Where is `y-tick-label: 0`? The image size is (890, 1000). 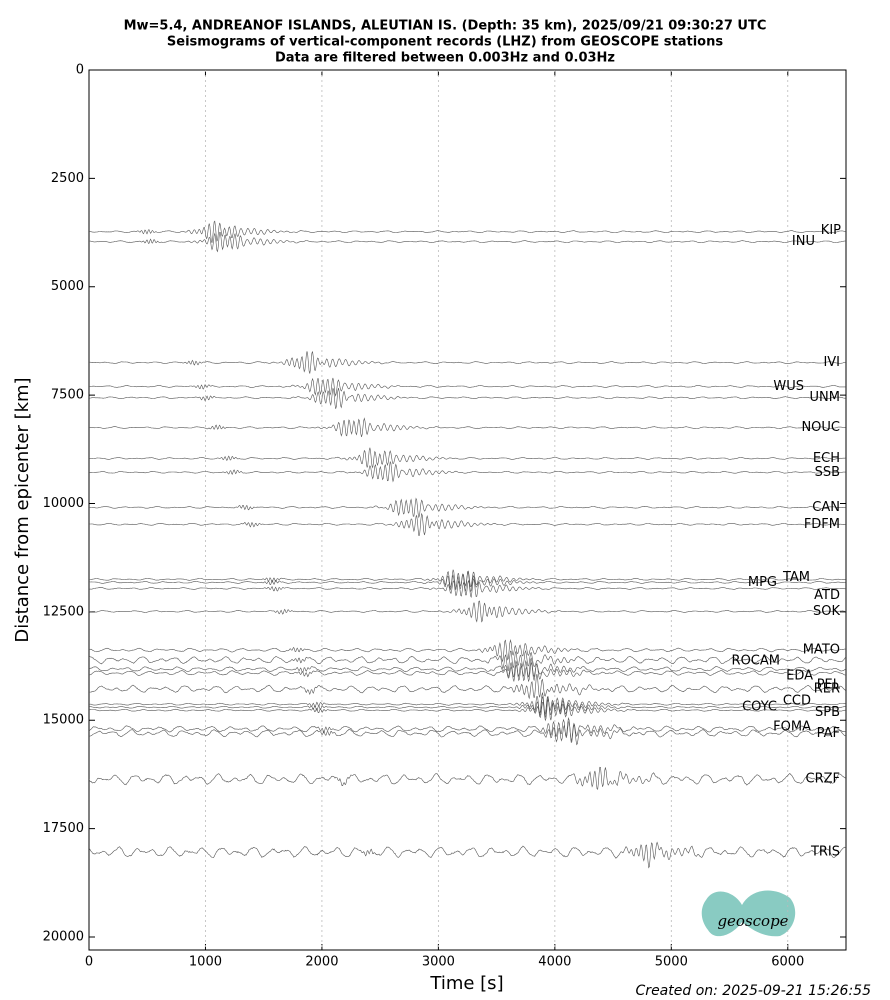 y-tick-label: 0 is located at coordinates (80, 70).